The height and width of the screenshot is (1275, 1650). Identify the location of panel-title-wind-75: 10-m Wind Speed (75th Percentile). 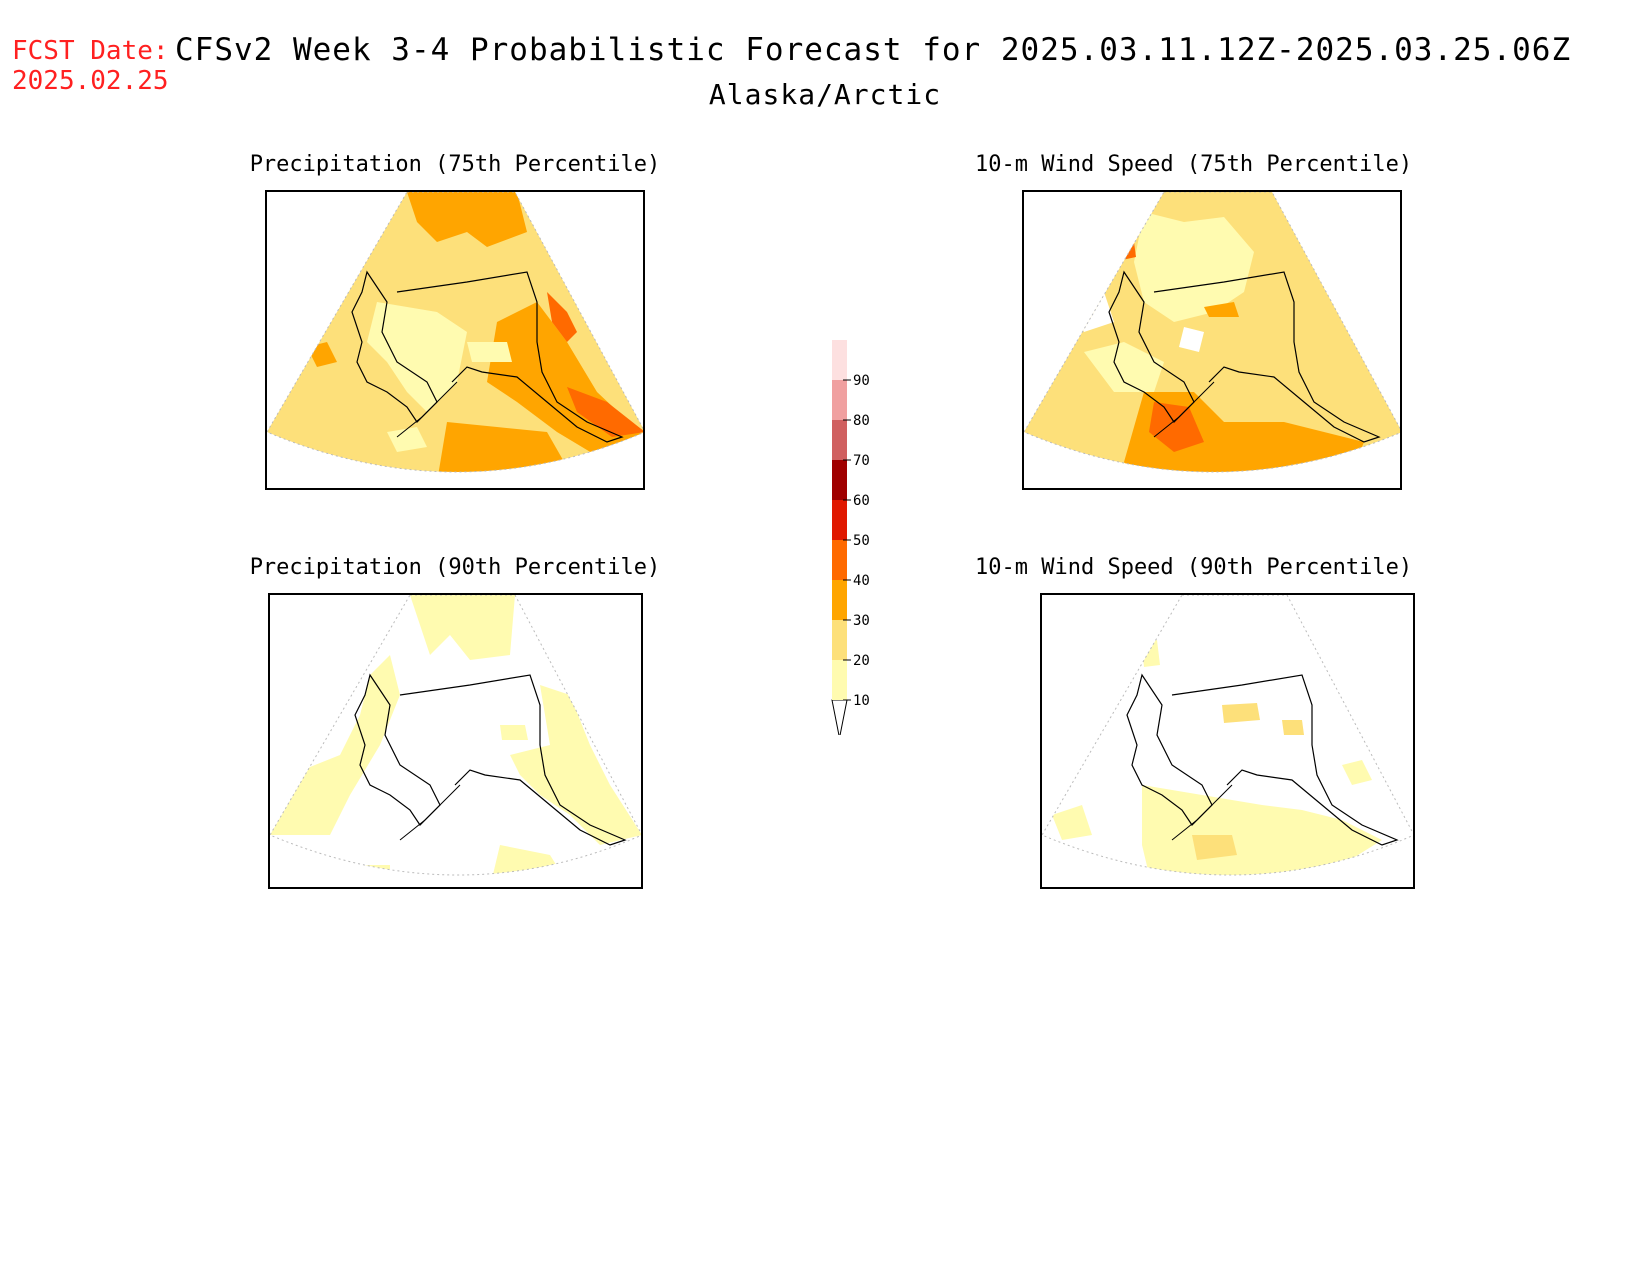
(1194, 164).